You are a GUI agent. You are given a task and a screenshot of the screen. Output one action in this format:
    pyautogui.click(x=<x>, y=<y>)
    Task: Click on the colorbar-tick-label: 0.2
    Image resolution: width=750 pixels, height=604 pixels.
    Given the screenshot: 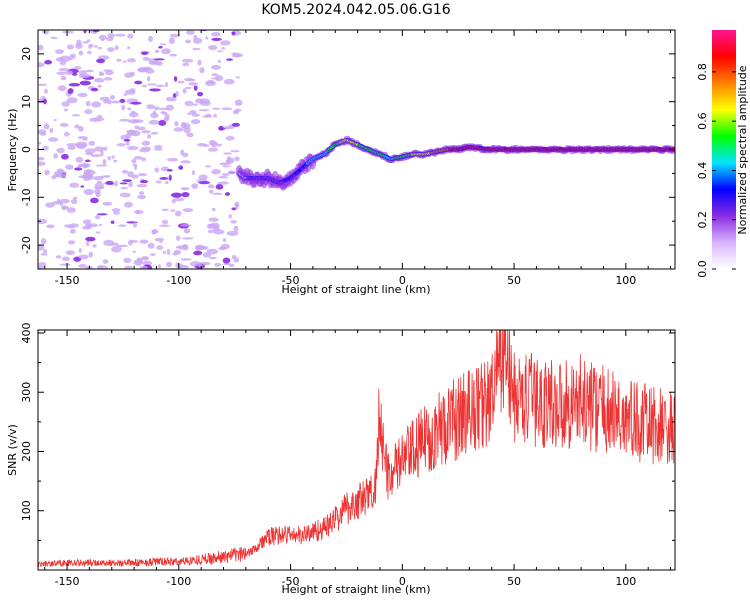 What is the action you would take?
    pyautogui.click(x=702, y=220)
    